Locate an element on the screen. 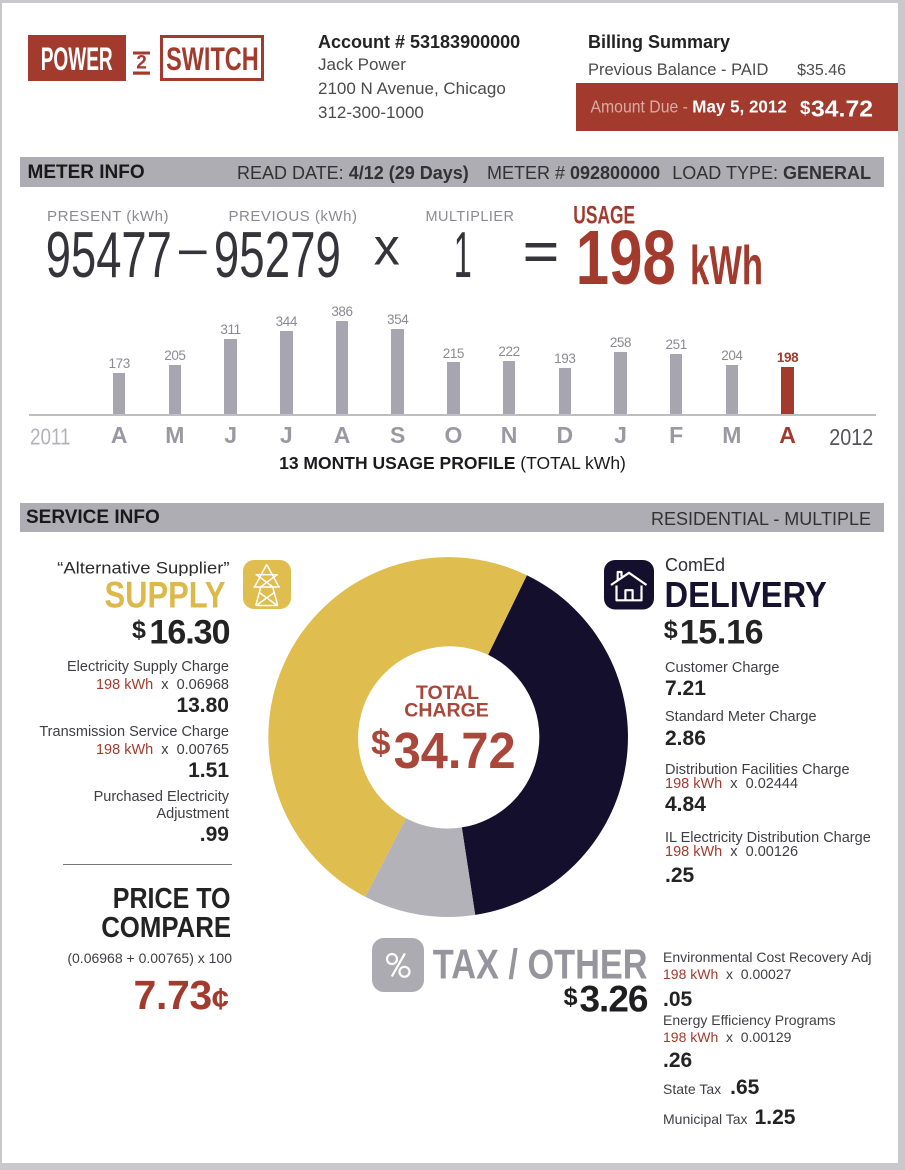 This screenshot has width=905, height=1170. svg-text: 95279 is located at coordinates (277, 254).